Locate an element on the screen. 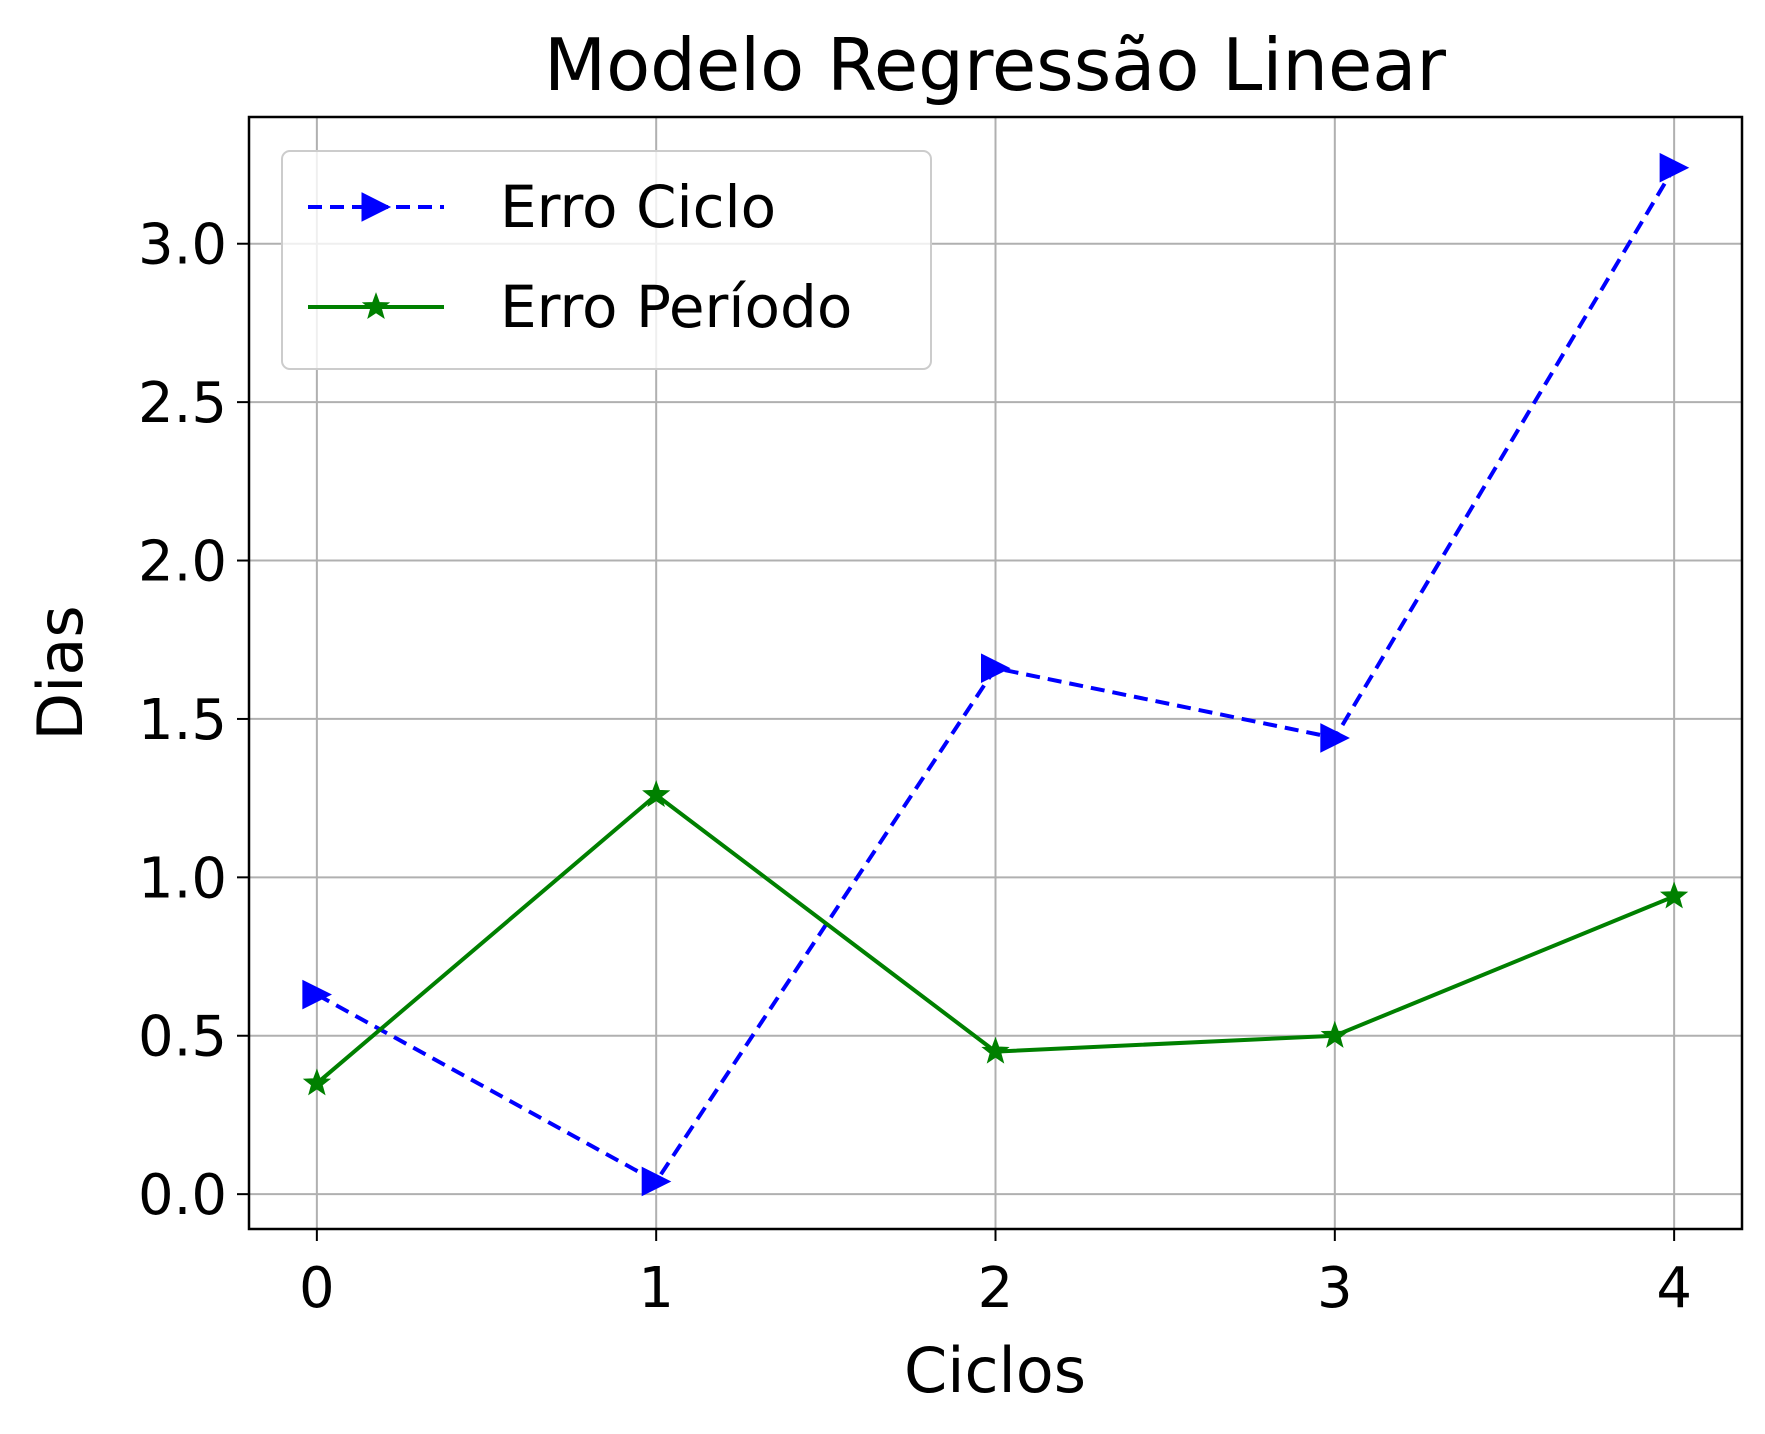 The width and height of the screenshot is (1765, 1434). x-tick-label: 3 is located at coordinates (1335, 1288).